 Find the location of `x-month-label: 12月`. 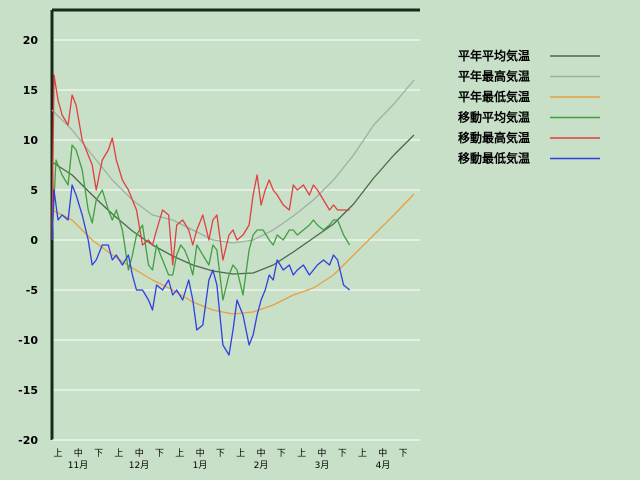

x-month-label: 12月 is located at coordinates (139, 465).